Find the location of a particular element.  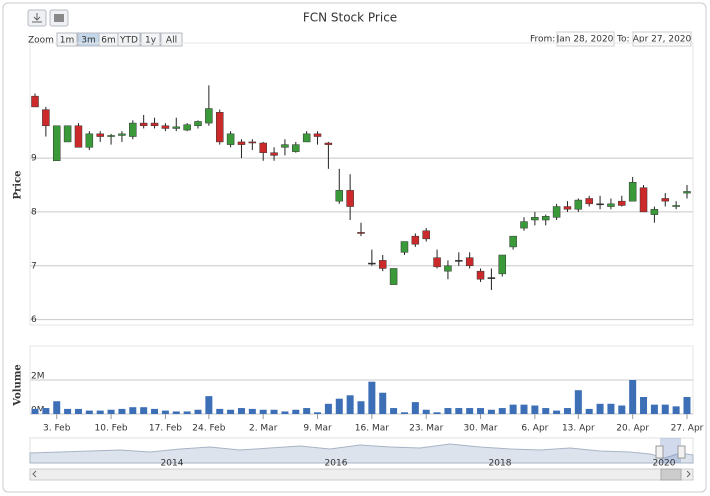

range-button-label: 3m is located at coordinates (88, 41).